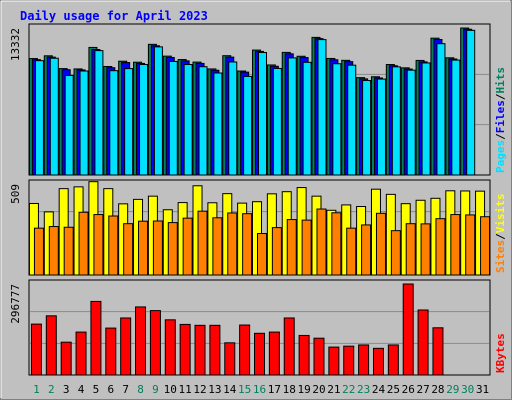  Describe the element at coordinates (81, 389) in the screenshot. I see `x-tick-label-4: 4` at that location.